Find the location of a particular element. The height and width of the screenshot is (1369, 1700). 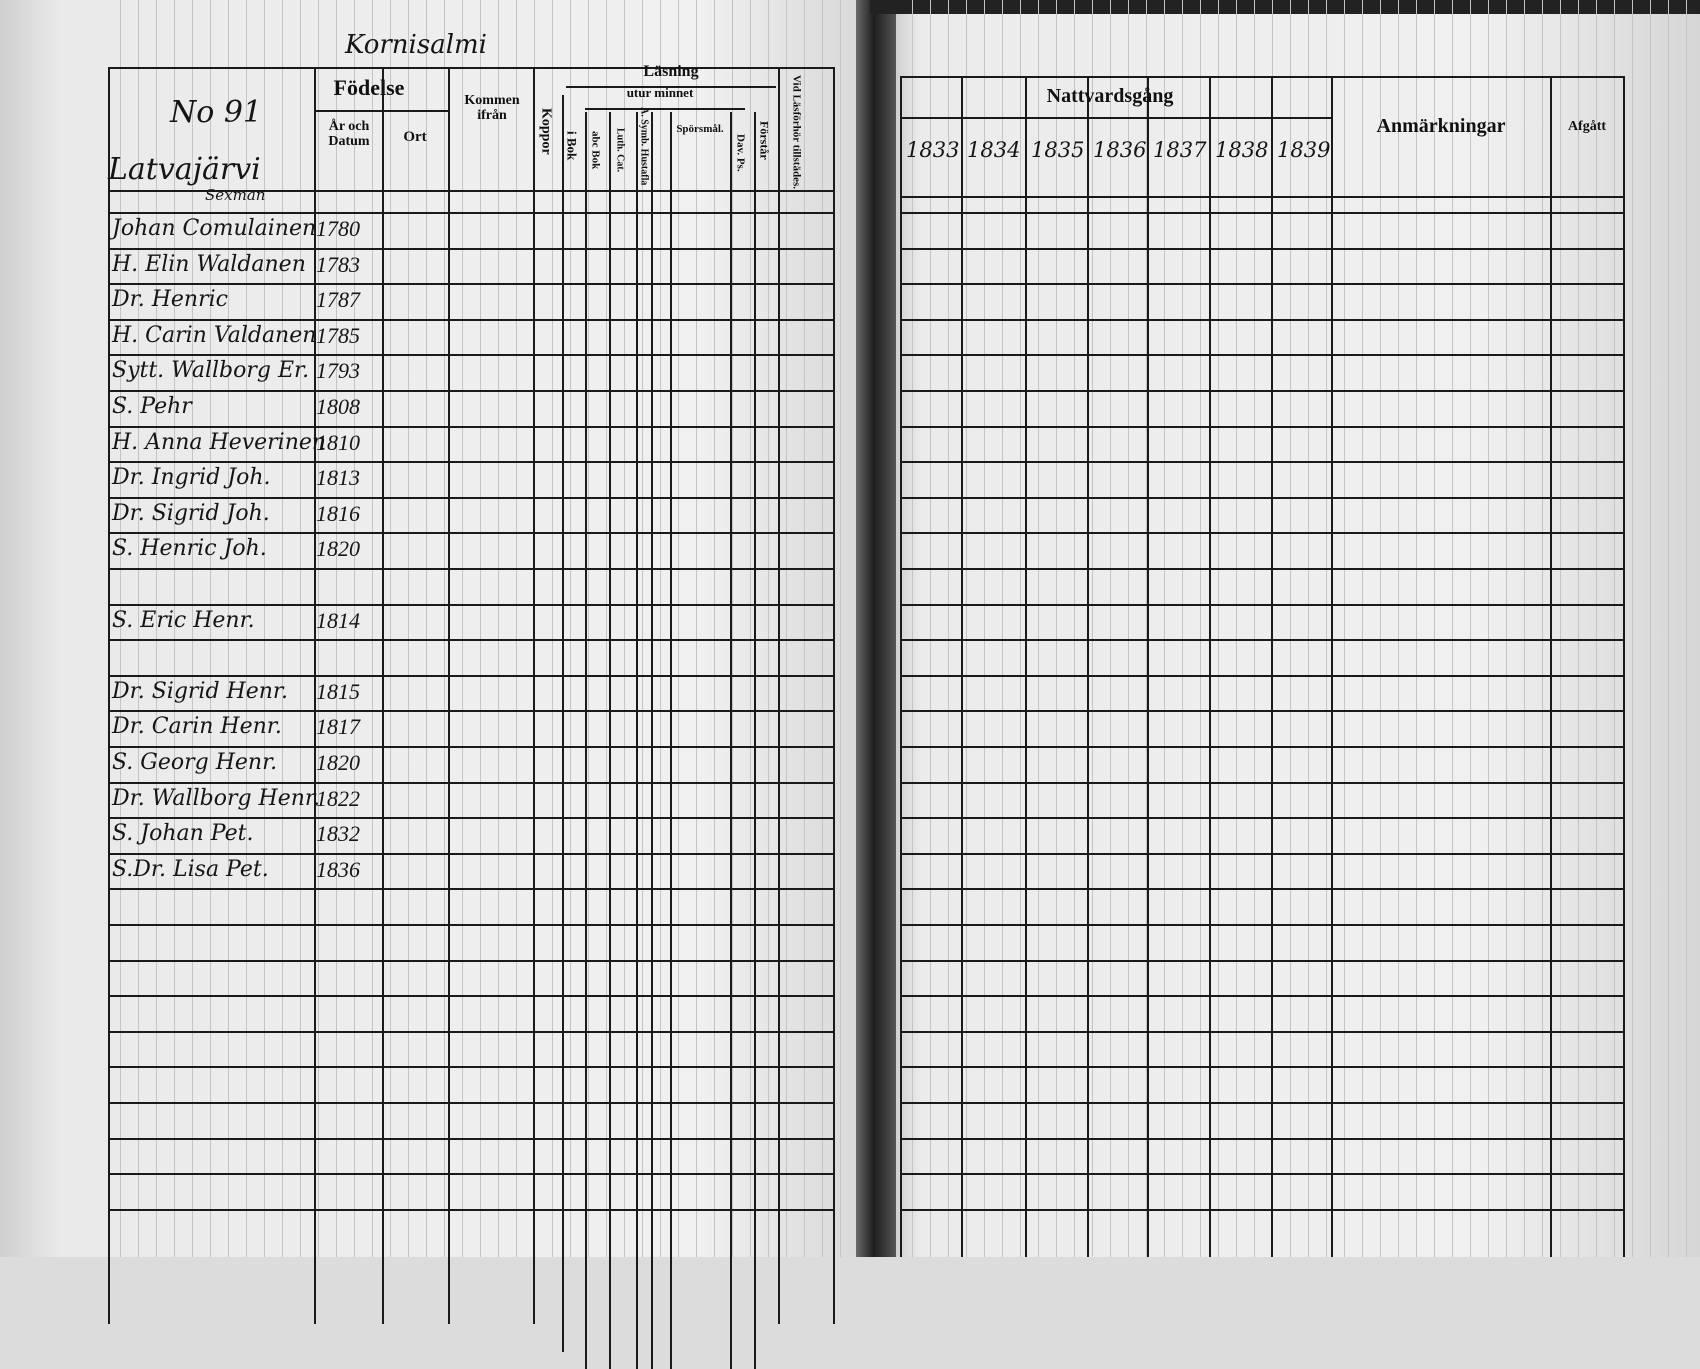

birth-year: 1780 is located at coordinates (338, 228).